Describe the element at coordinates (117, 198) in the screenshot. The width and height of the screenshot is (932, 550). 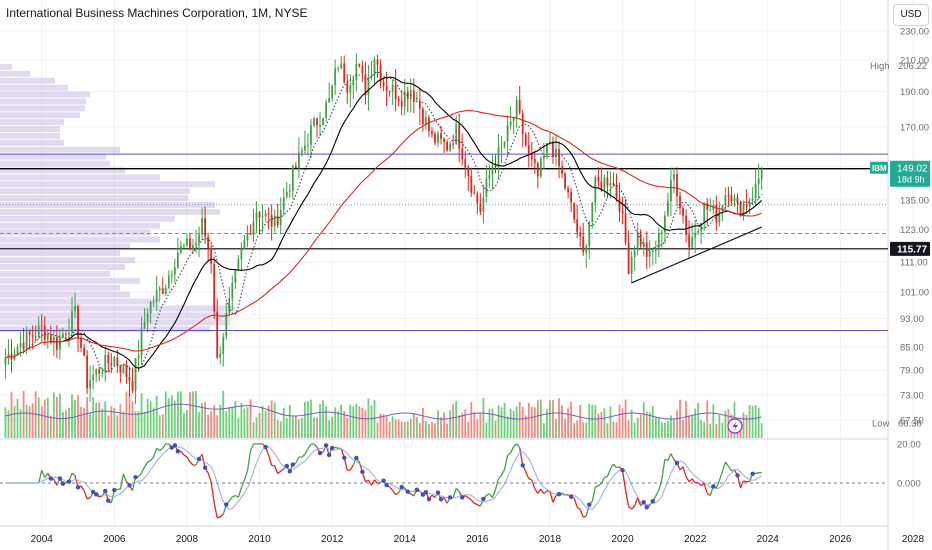
I see `volume-profile` at that location.